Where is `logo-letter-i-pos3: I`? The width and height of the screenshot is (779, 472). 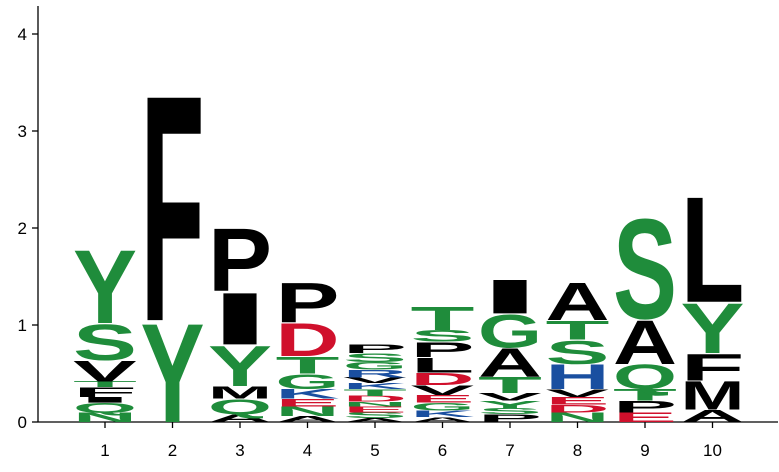
logo-letter-i-pos3: I is located at coordinates (240, 319).